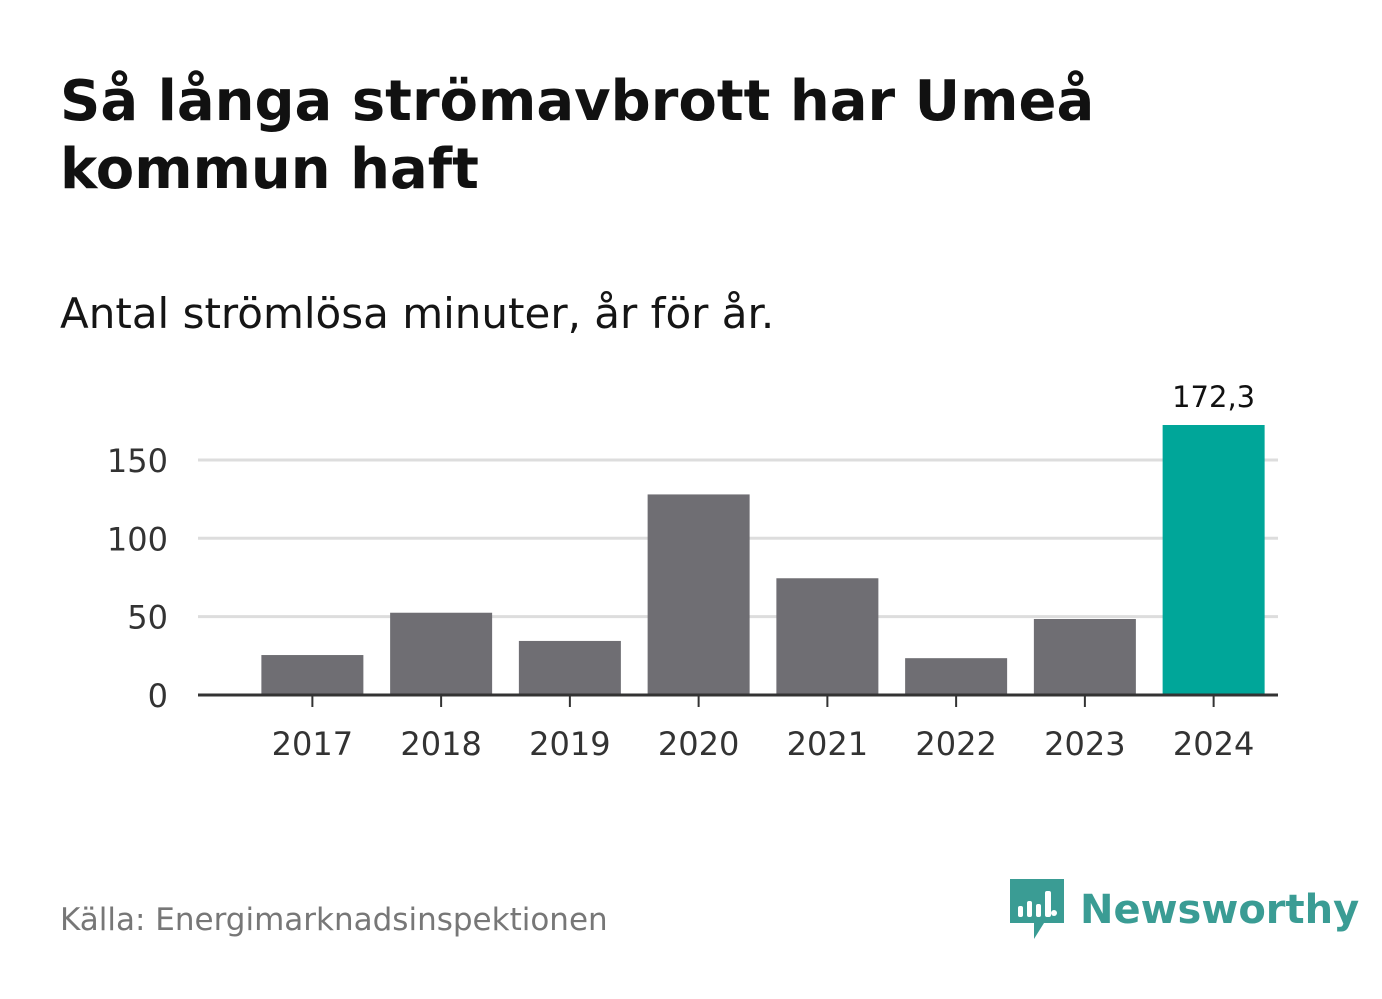 This screenshot has height=999, width=1382. What do you see at coordinates (158, 696) in the screenshot?
I see `y-tick-label: 0` at bounding box center [158, 696].